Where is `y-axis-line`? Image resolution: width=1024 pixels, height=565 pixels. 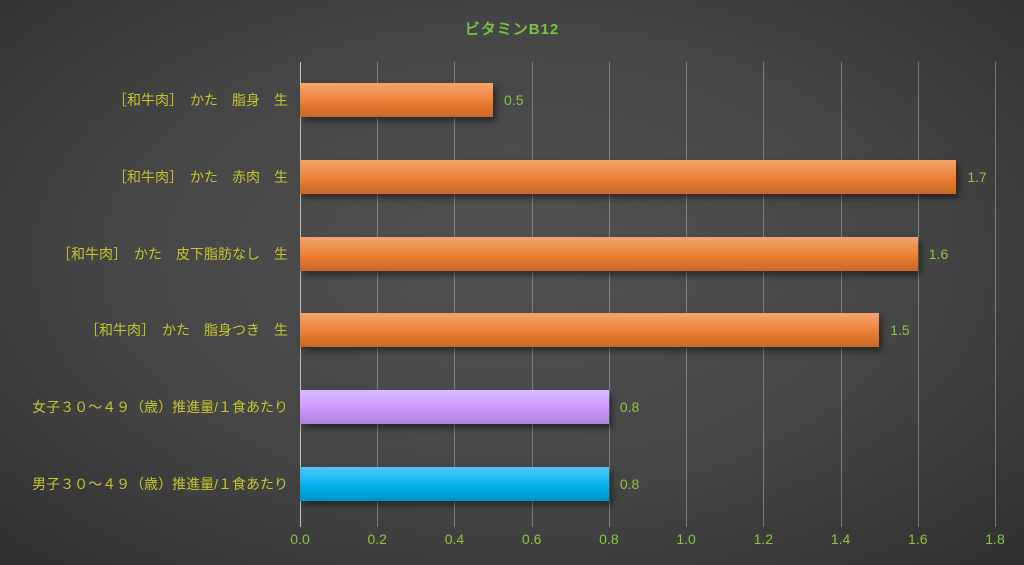
y-axis-line is located at coordinates (300, 294).